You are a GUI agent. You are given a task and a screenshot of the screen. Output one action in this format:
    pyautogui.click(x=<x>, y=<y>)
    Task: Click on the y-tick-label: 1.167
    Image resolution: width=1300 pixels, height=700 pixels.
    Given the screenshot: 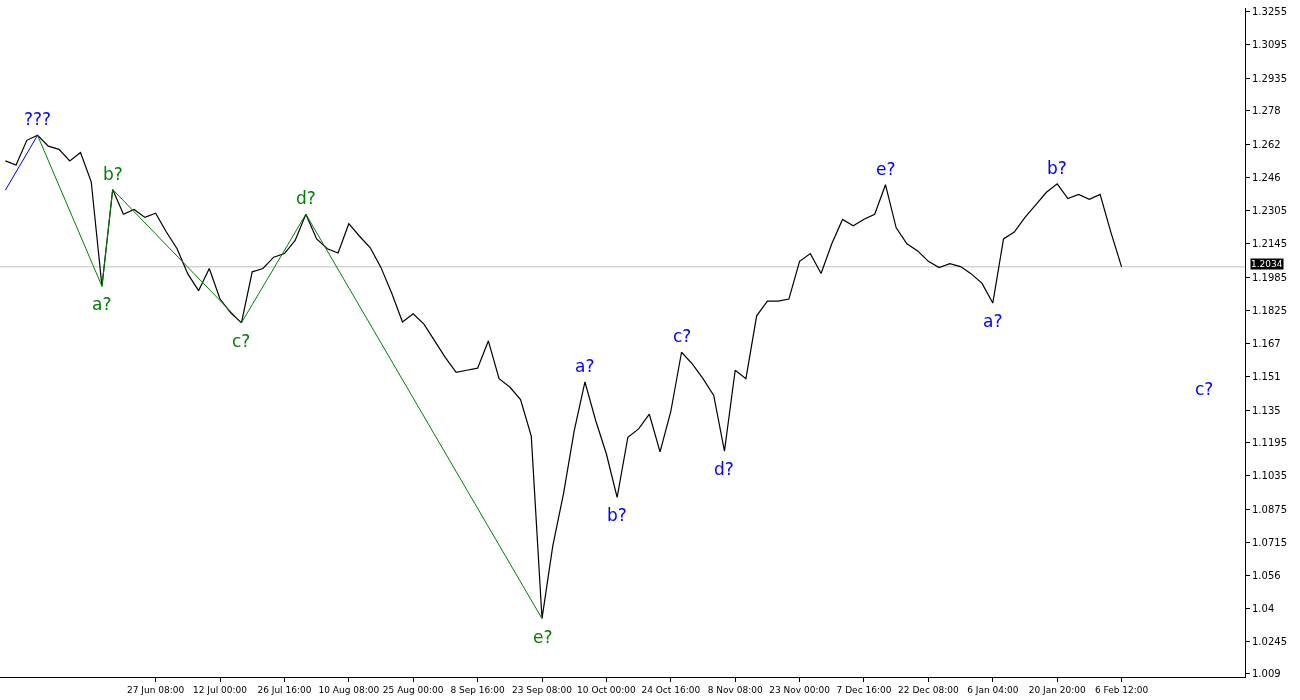 What is the action you would take?
    pyautogui.click(x=1266, y=343)
    